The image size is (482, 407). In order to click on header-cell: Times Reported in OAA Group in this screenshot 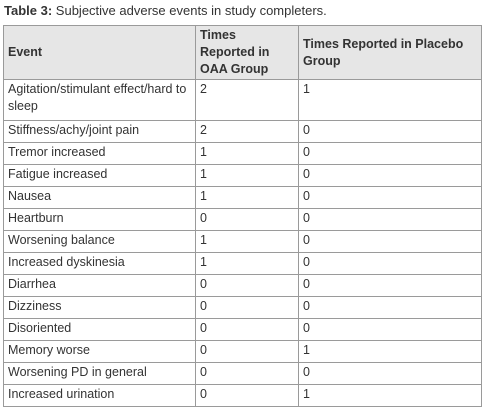, I will do `click(247, 52)`.